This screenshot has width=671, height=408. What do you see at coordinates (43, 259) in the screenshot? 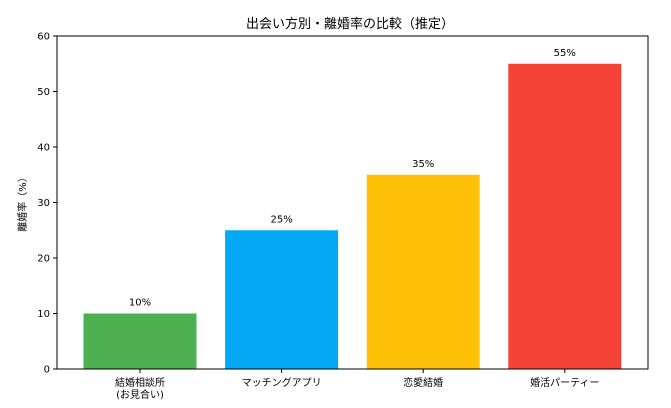
I see `y-tick-label: 20` at bounding box center [43, 259].